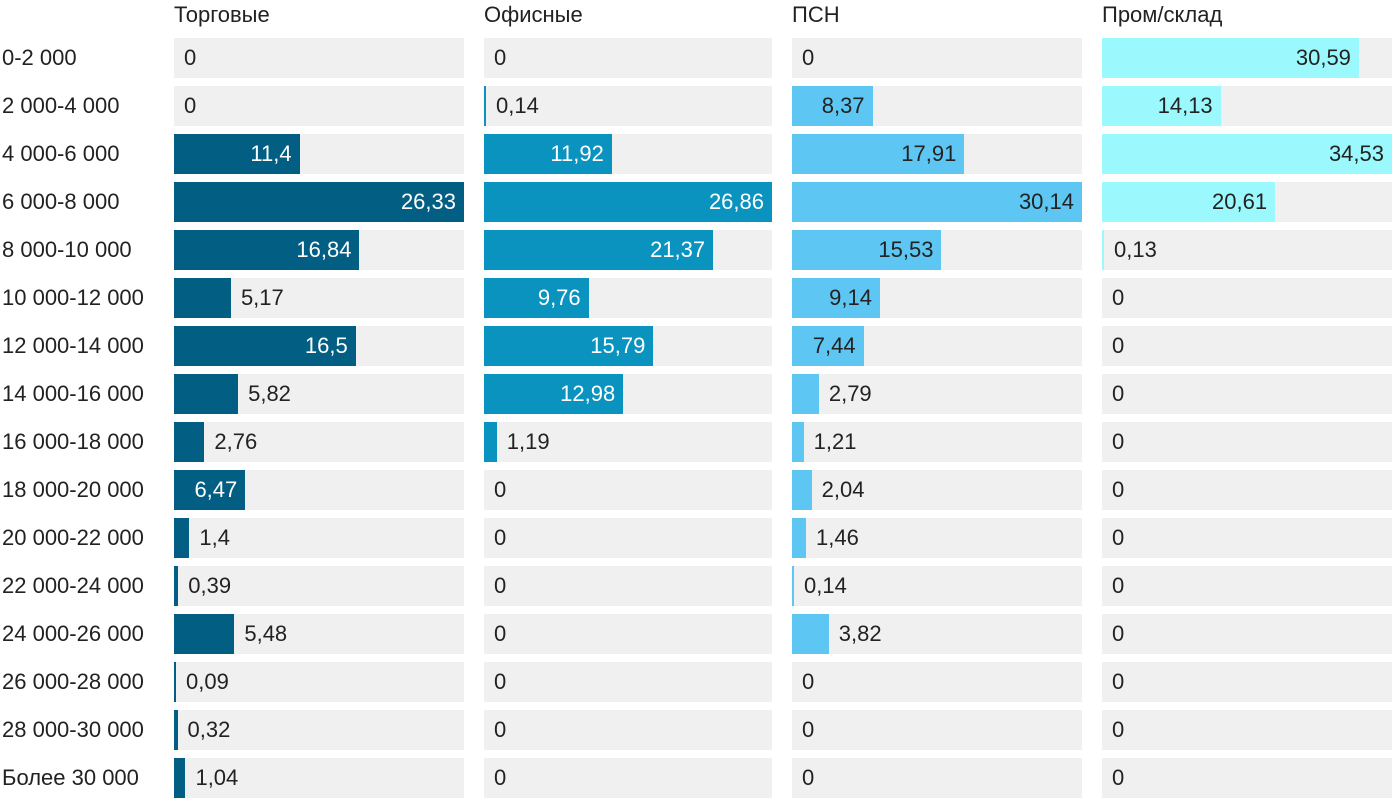 The image size is (1400, 798). I want to click on bar-track: 16,5, so click(319, 346).